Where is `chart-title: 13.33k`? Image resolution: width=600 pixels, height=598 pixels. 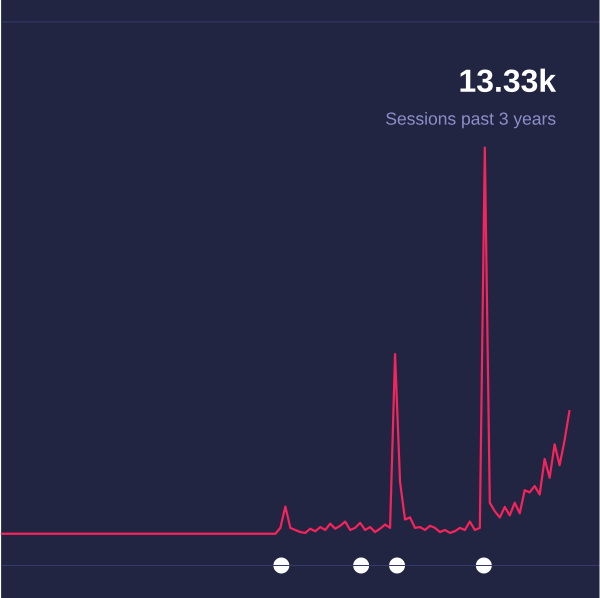 chart-title: 13.33k is located at coordinates (508, 80).